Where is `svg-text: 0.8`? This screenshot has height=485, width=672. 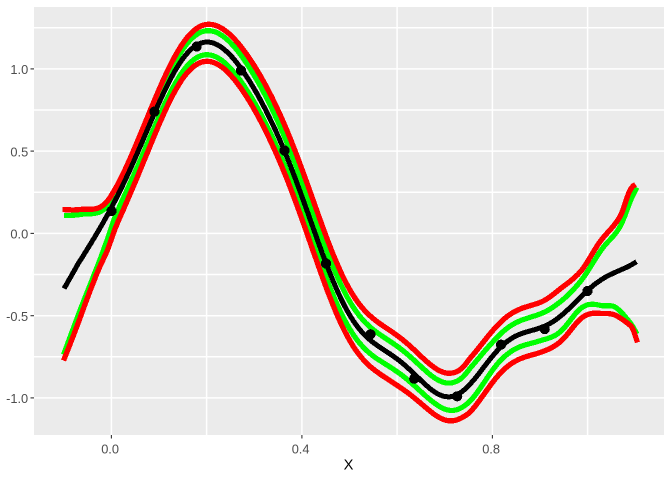 svg-text: 0.8 is located at coordinates (491, 448).